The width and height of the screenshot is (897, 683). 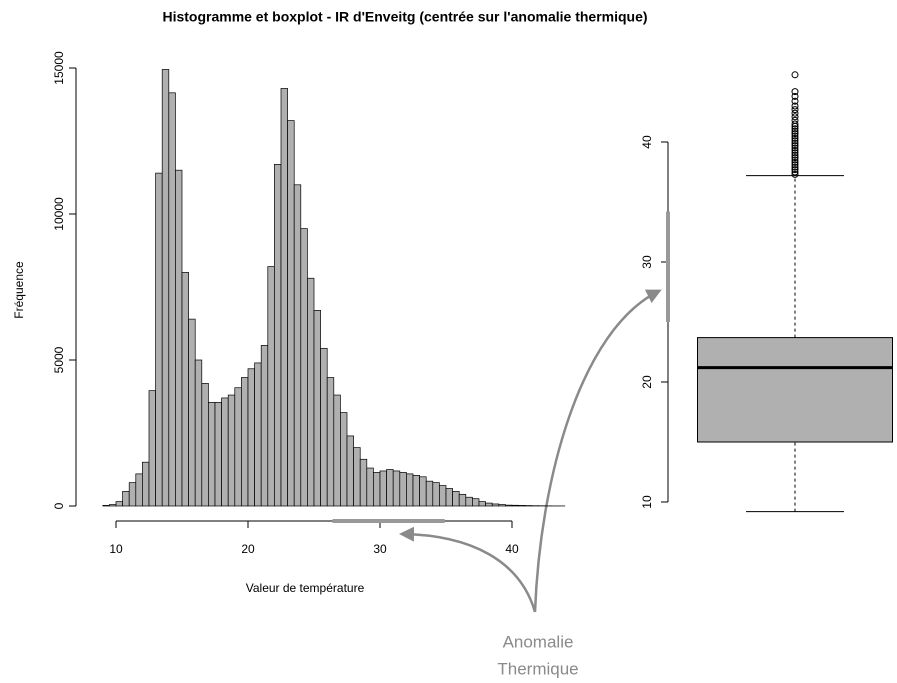 I want to click on y-tick-label: 20, so click(x=647, y=382).